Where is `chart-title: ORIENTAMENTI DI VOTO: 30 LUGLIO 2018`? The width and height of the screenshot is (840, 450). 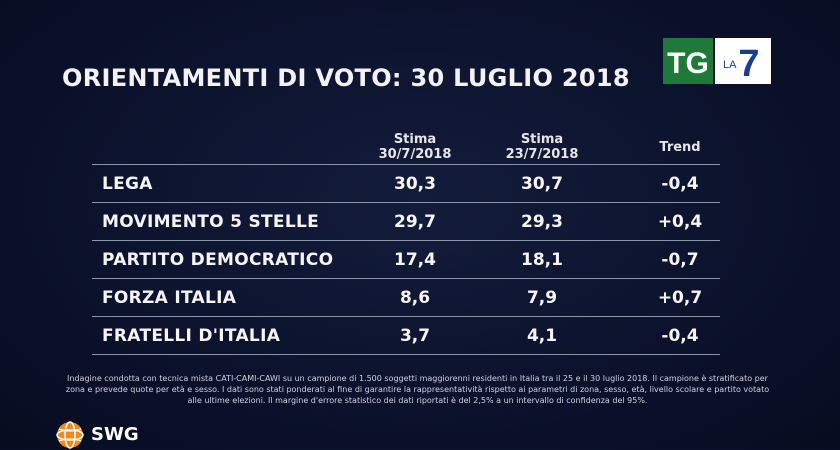 chart-title: ORIENTAMENTI DI VOTO: 30 LUGLIO 2018 is located at coordinates (346, 78).